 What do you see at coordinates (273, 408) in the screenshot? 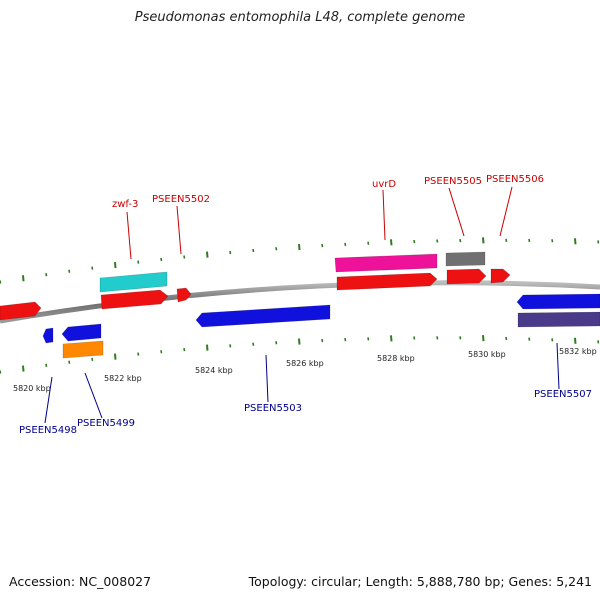
I see `gene-label-pseen5503: PSEEN5503` at bounding box center [273, 408].